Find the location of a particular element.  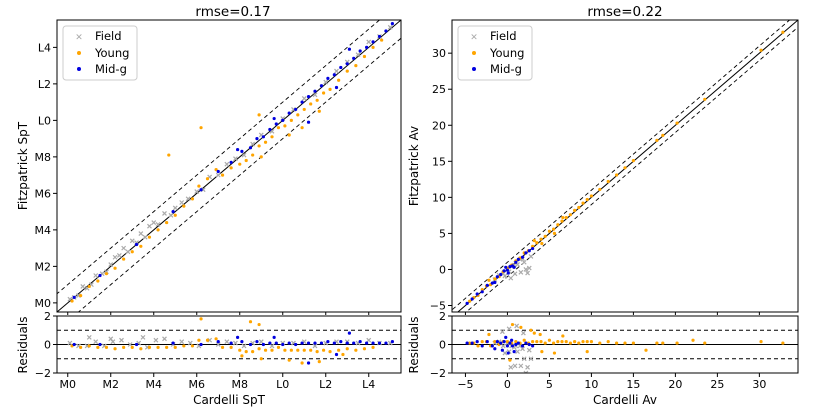

spt-y-label: Fitzpatrick SpT is located at coordinates (23, 165).